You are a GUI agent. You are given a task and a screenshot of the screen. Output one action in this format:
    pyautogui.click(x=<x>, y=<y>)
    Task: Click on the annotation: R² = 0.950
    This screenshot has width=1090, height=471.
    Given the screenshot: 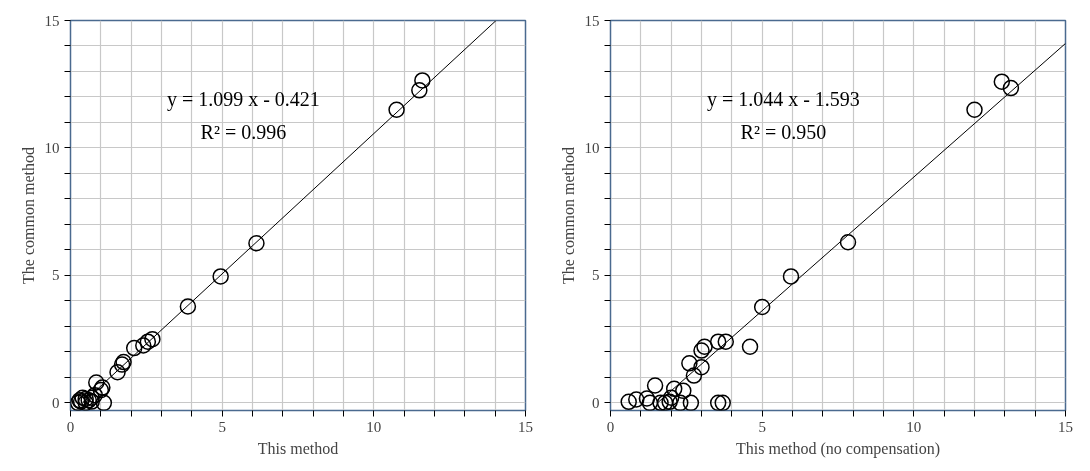 What is the action you would take?
    pyautogui.click(x=783, y=131)
    